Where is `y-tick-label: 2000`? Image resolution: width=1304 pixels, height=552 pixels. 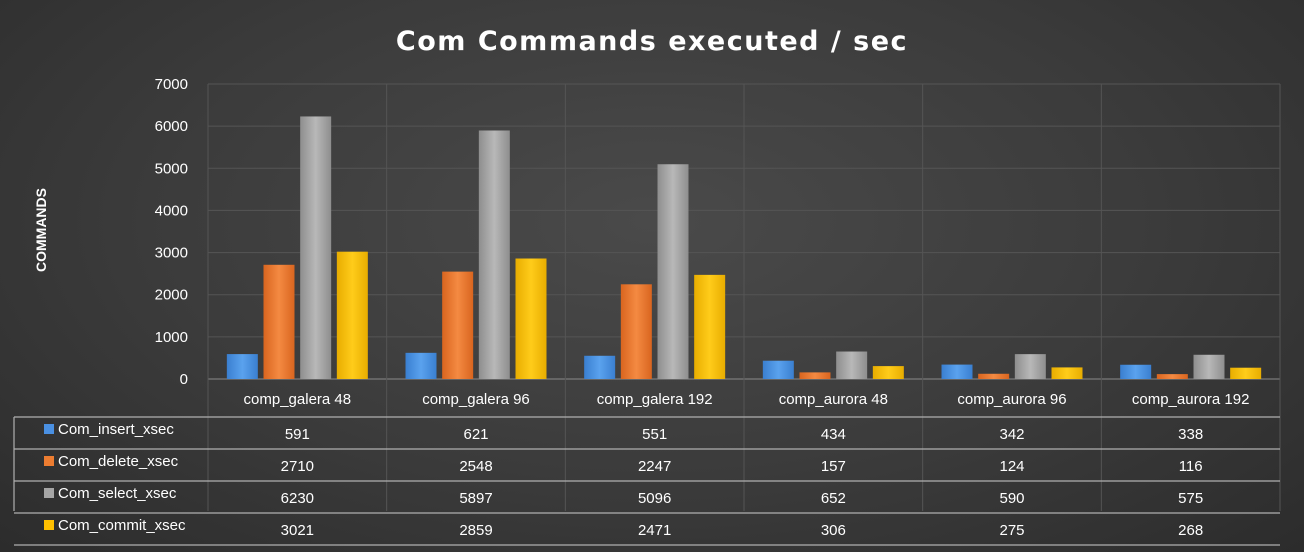
y-tick-label: 2000 is located at coordinates (171, 295).